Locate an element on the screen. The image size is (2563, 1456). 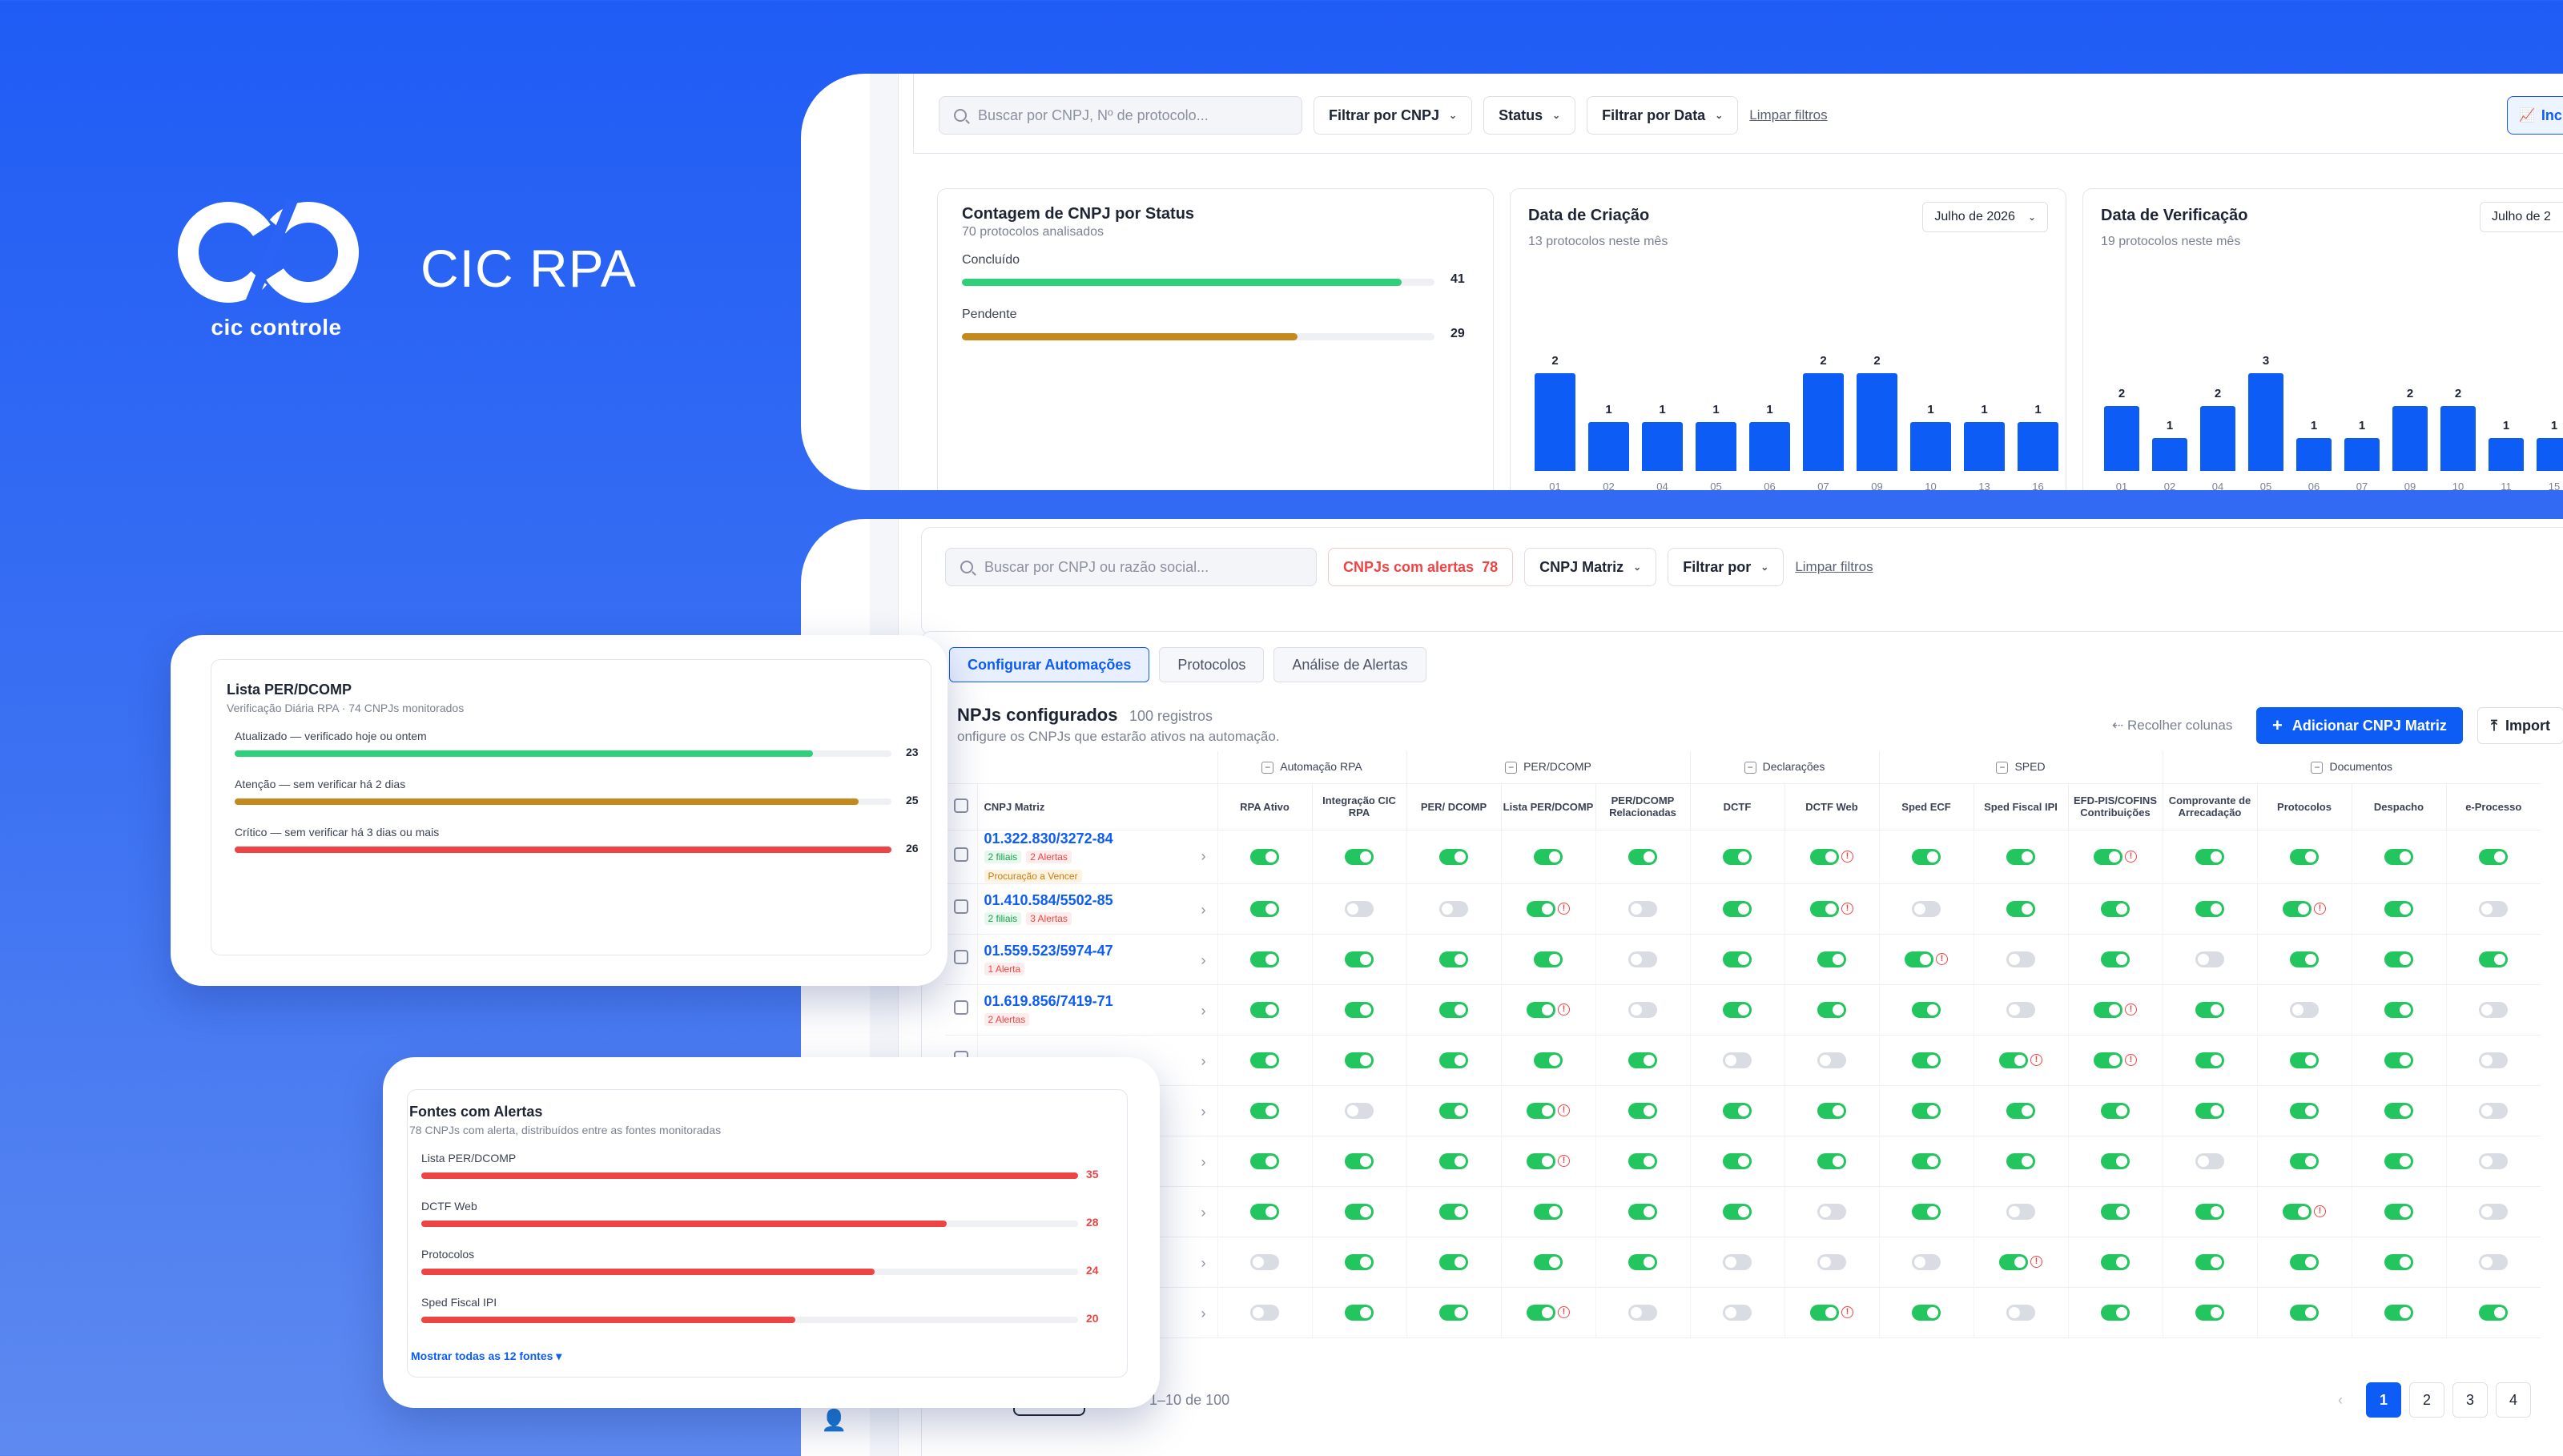
column-group-header: − Automação RPA is located at coordinates (1311, 767).